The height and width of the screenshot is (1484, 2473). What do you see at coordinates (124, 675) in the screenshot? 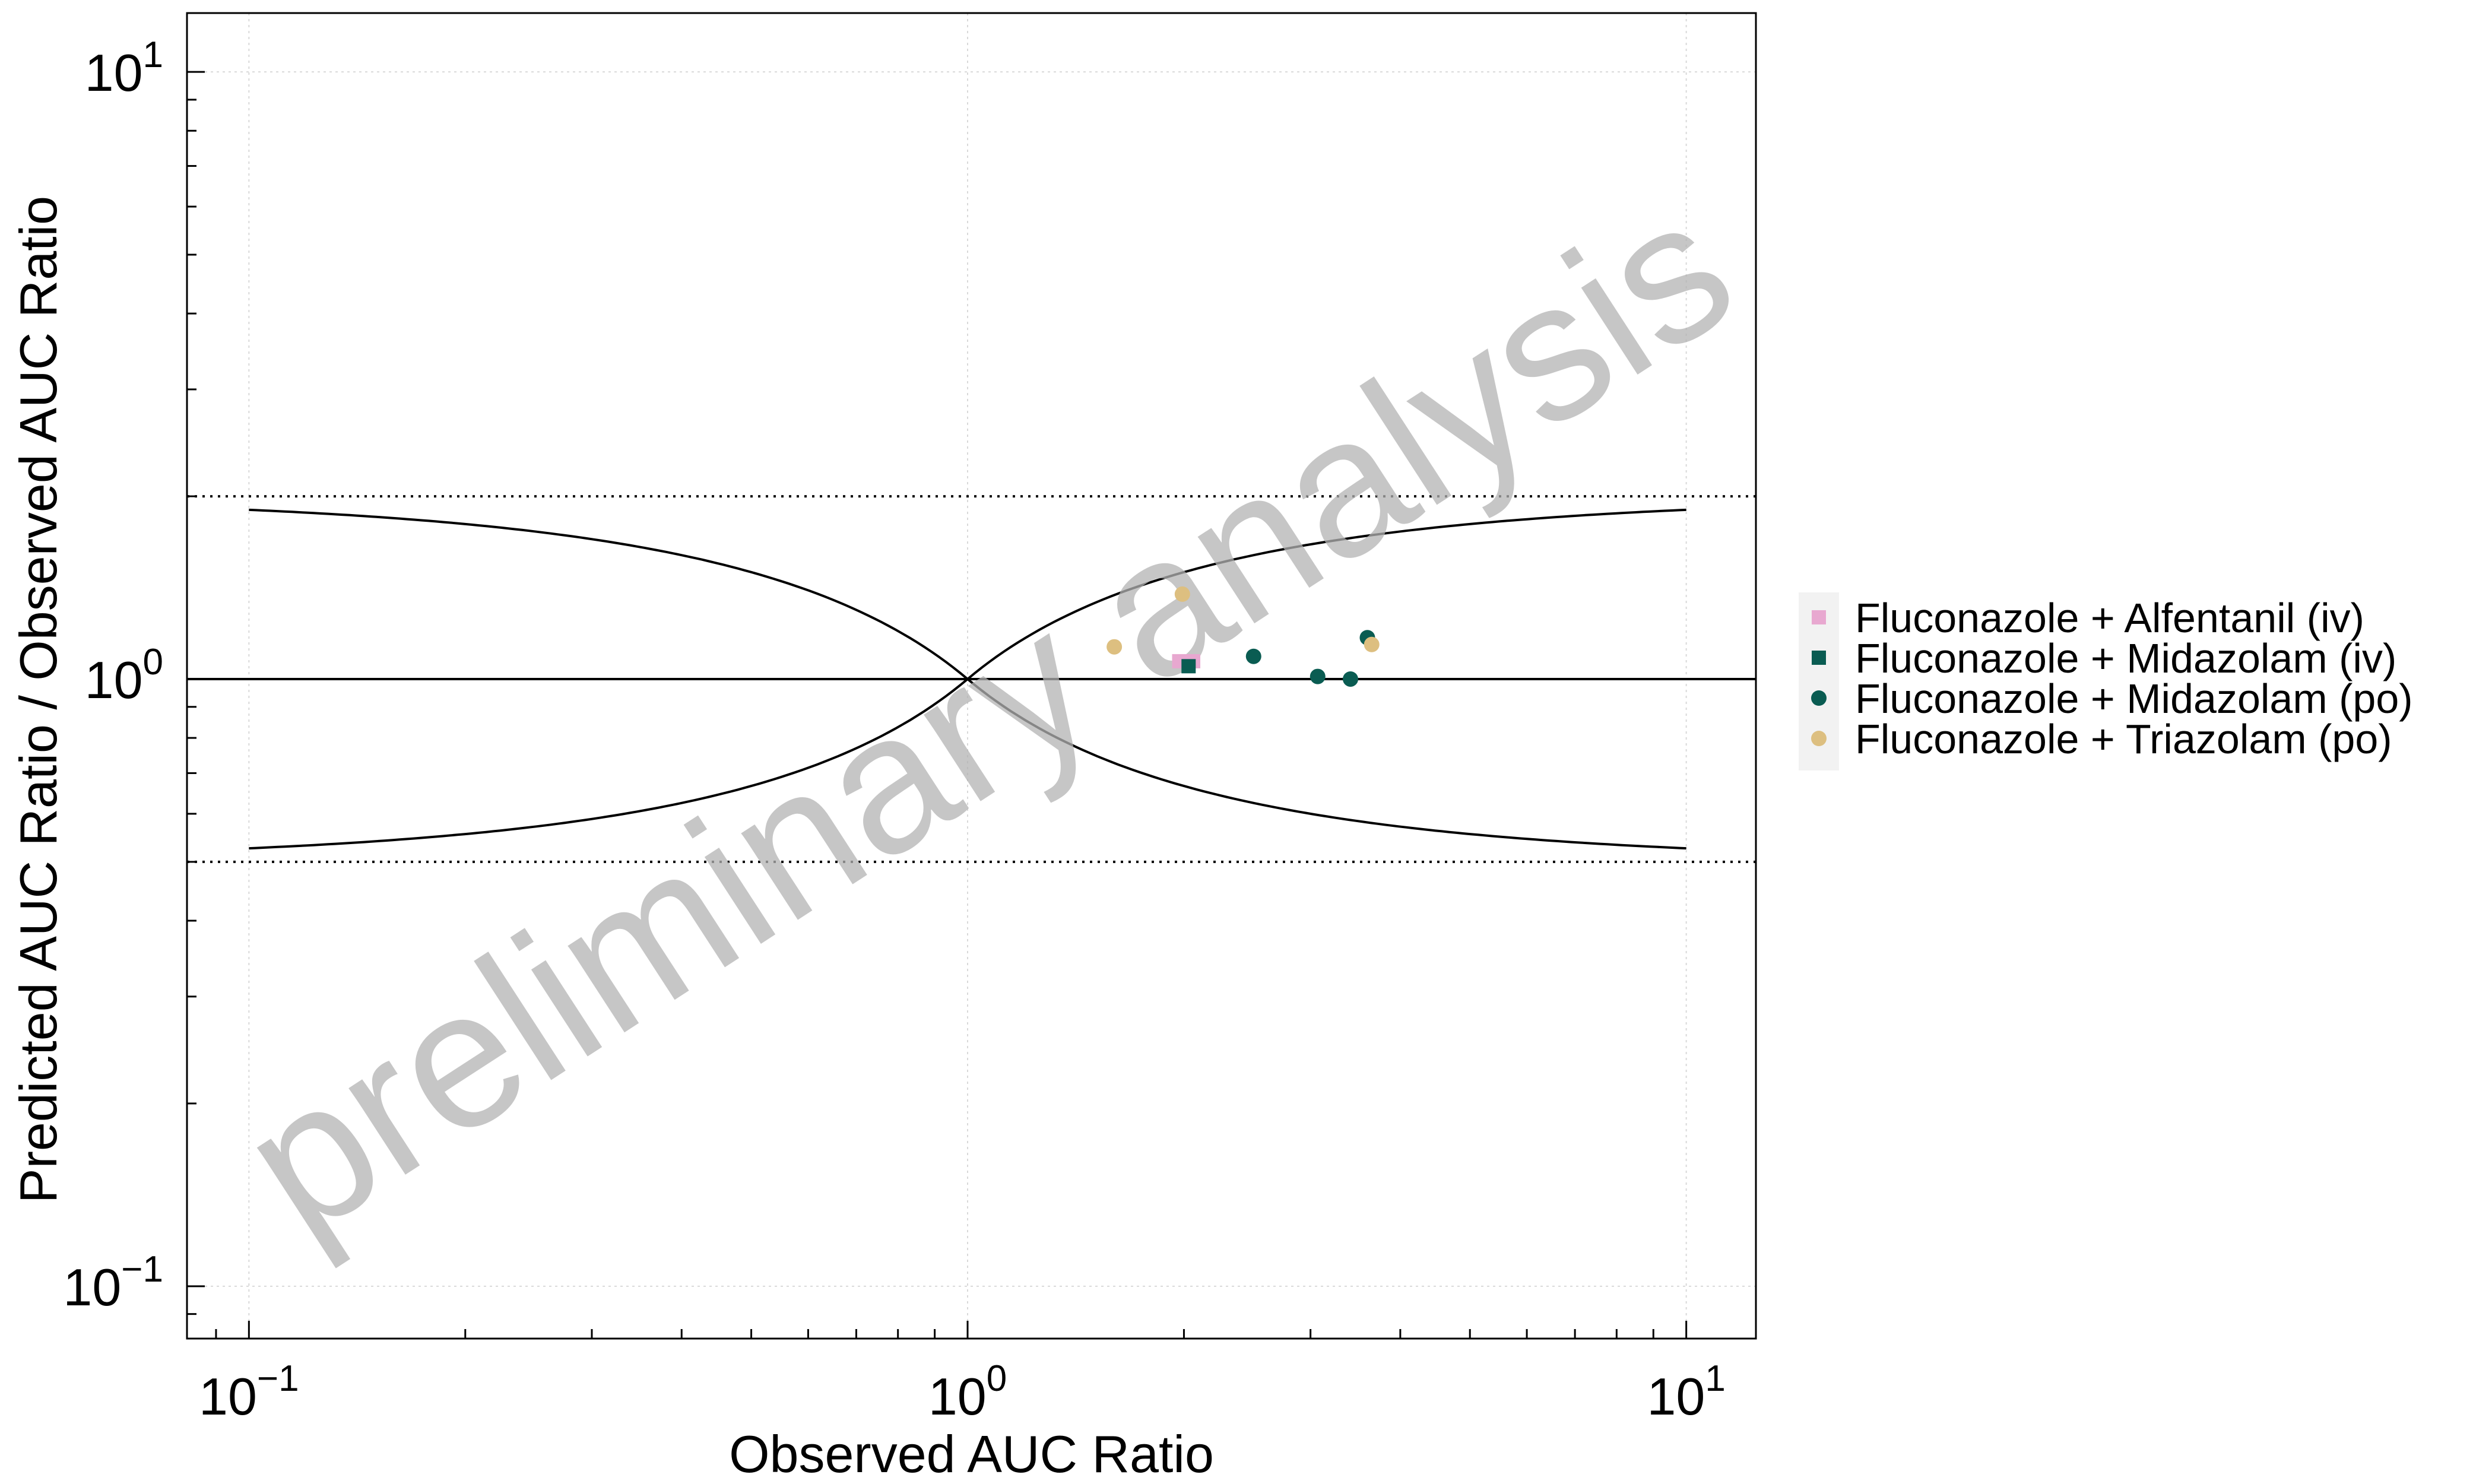
I see `y-tick-label: 10⁰` at bounding box center [124, 675].